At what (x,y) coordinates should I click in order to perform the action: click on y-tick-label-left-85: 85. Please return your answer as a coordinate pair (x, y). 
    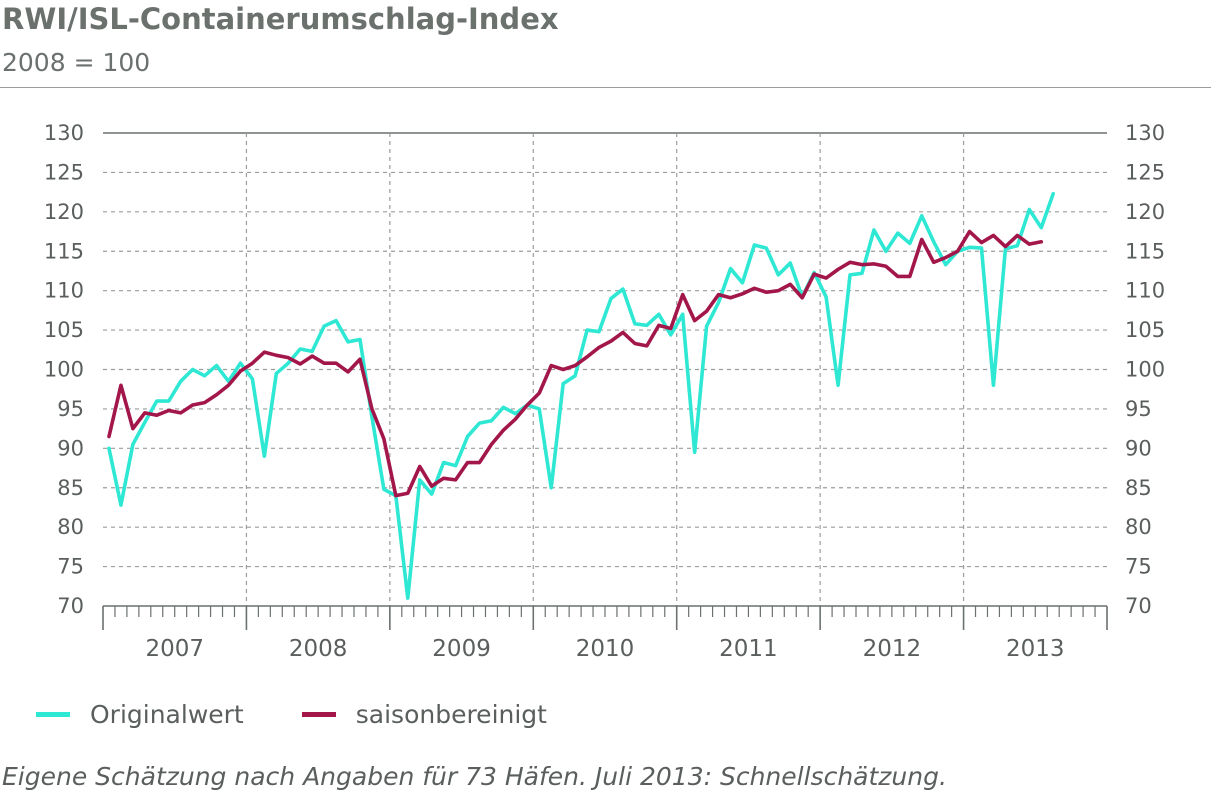
    Looking at the image, I should click on (70, 488).